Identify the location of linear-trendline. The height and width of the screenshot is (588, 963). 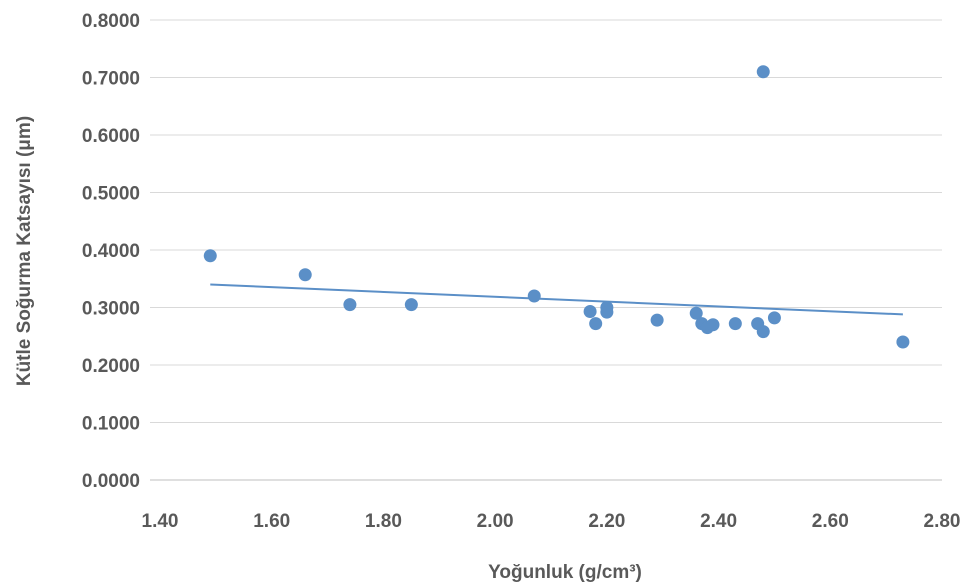
(556, 299).